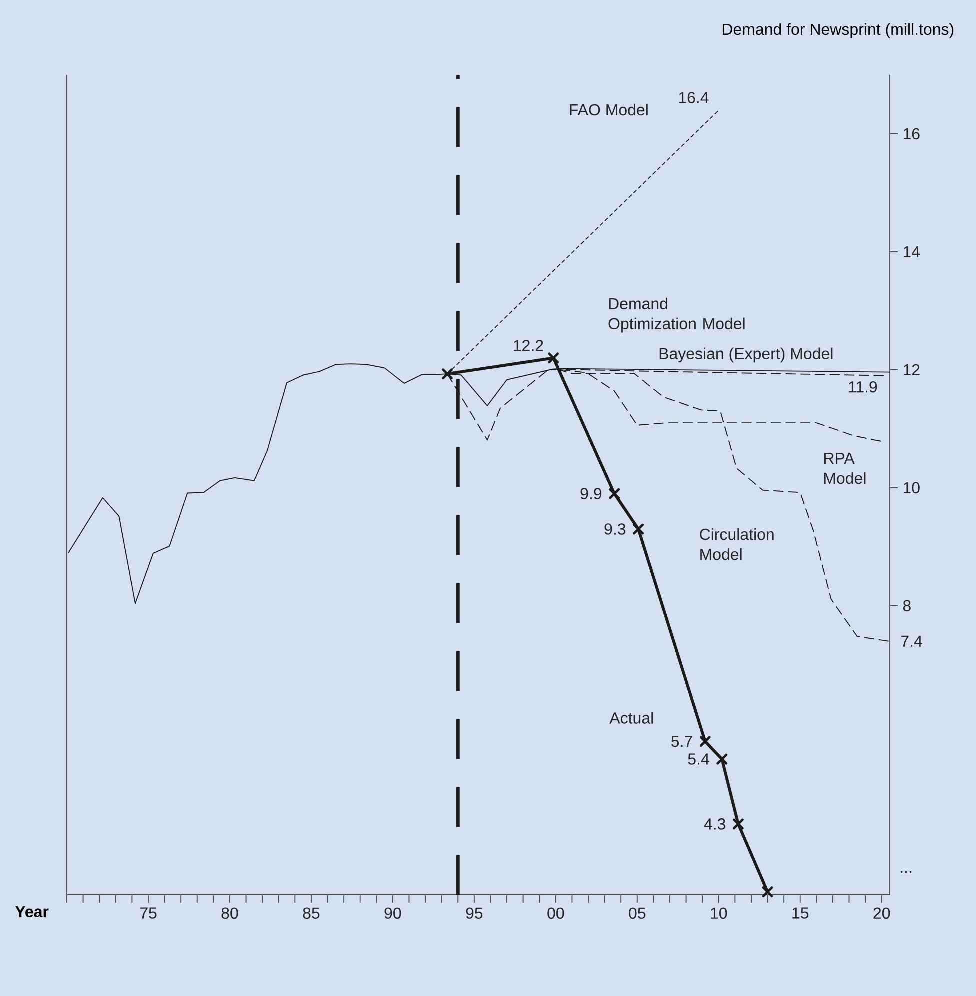 Image resolution: width=976 pixels, height=996 pixels. What do you see at coordinates (845, 468) in the screenshot?
I see `series-label: RPA Model` at bounding box center [845, 468].